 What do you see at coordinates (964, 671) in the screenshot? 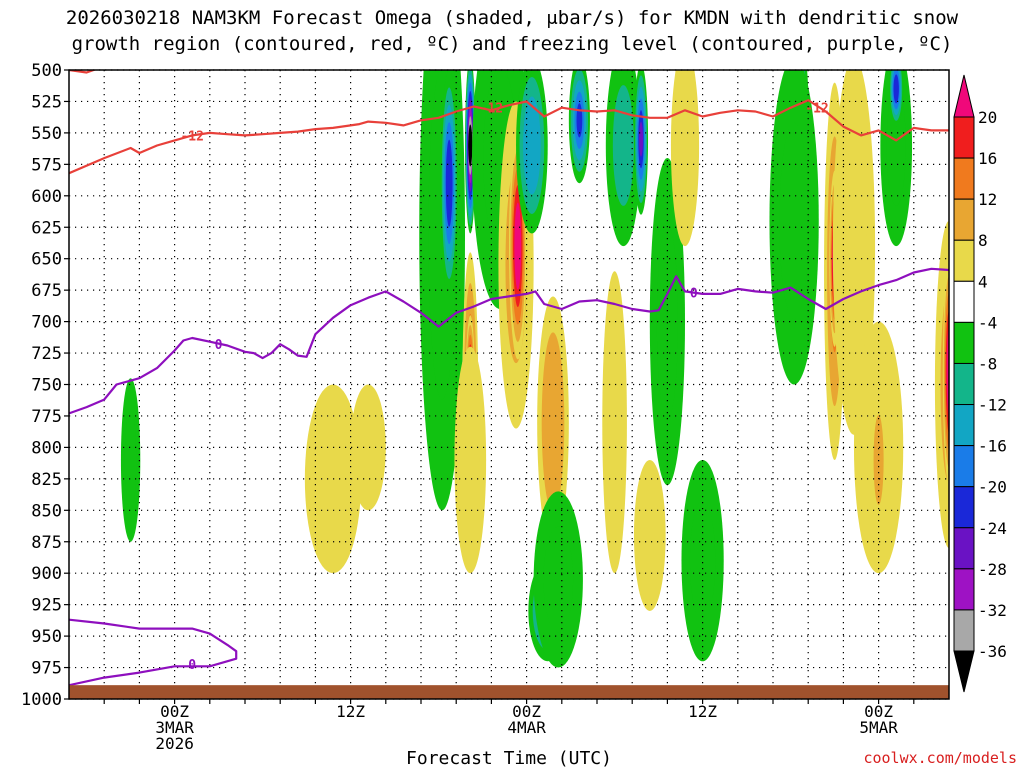
I see `colorbar-bottom-arrow` at bounding box center [964, 671].